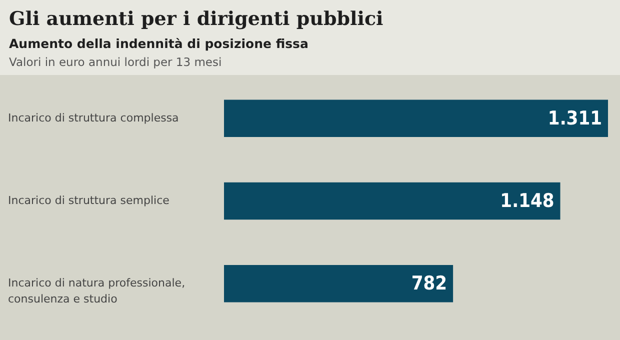 Image resolution: width=620 pixels, height=340 pixels. What do you see at coordinates (575, 118) in the screenshot?
I see `data-label: 1.311` at bounding box center [575, 118].